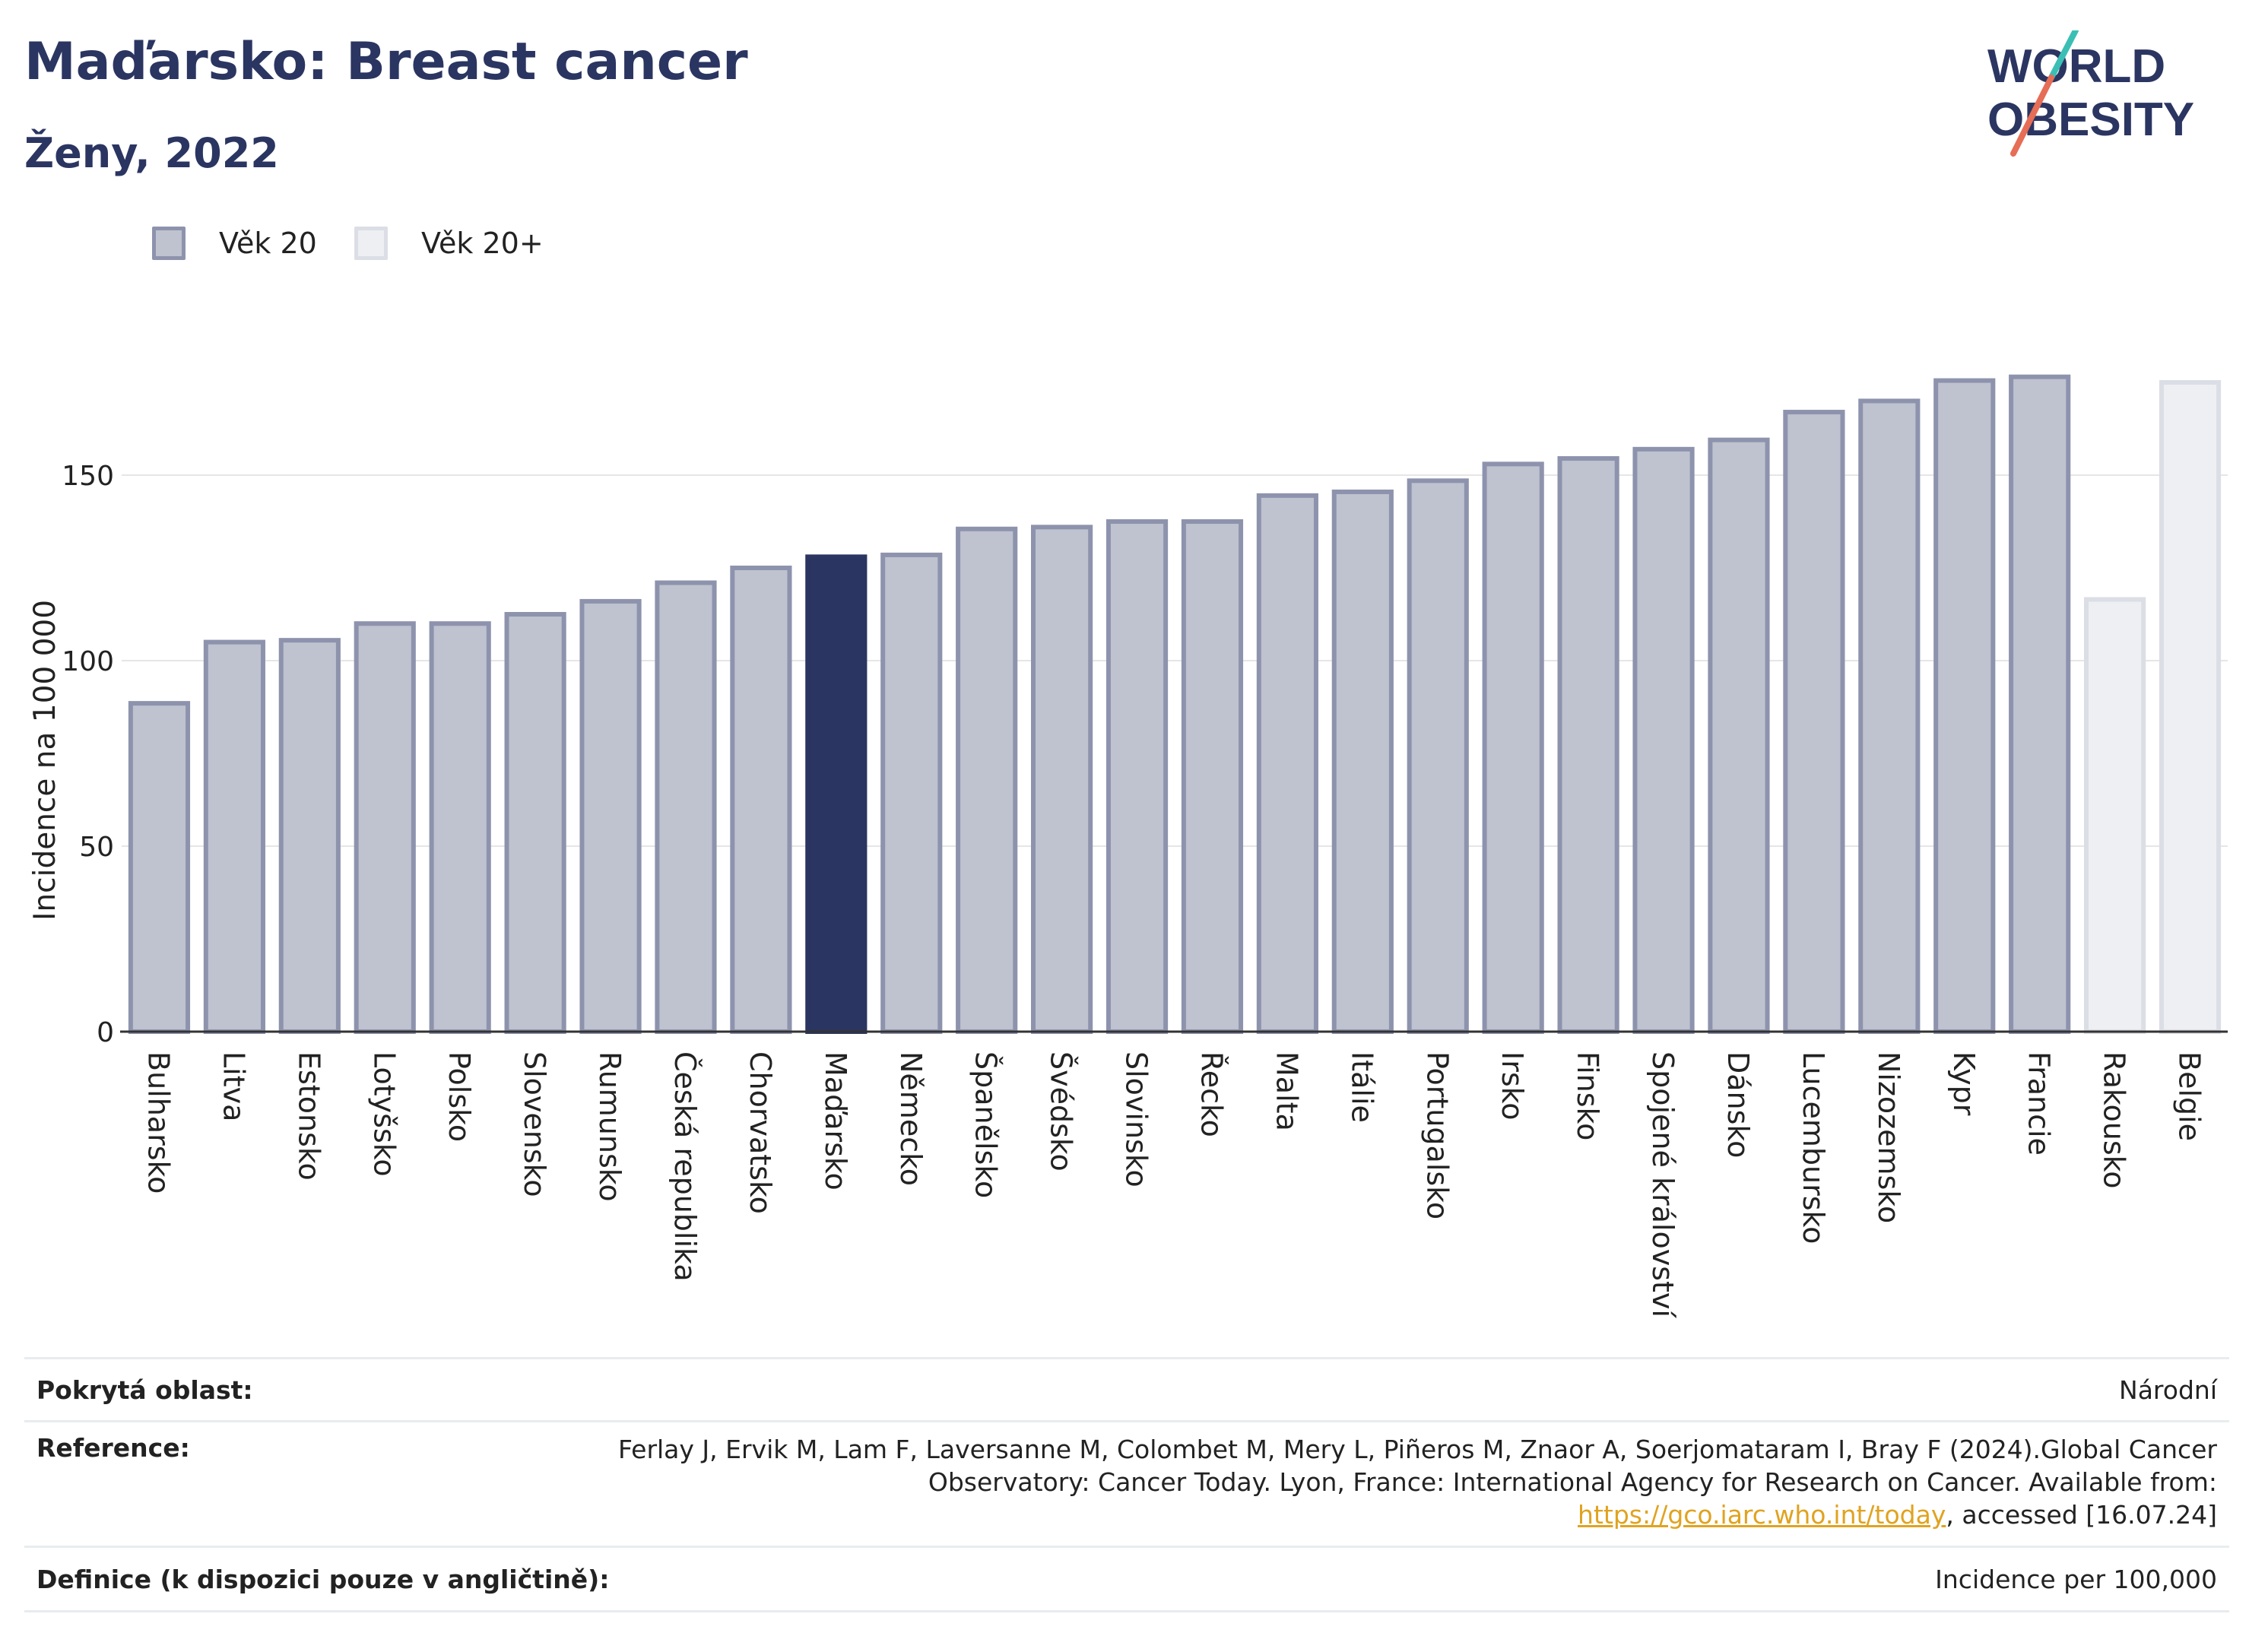 This screenshot has width=2249, height=1652. I want to click on x-tick-label: Nizozemsko, so click(1888, 1137).